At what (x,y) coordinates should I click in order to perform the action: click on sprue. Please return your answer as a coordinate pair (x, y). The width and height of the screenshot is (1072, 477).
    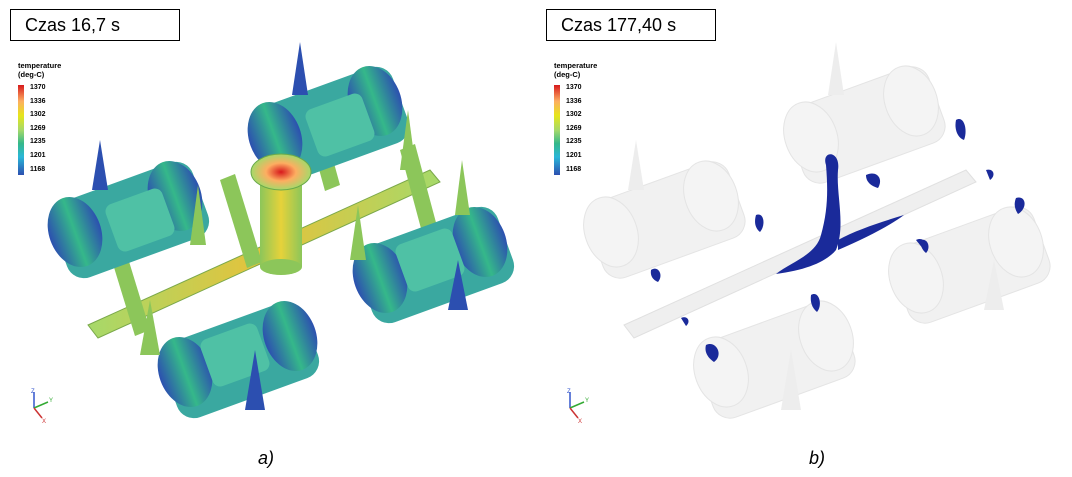
    Looking at the image, I should click on (281, 214).